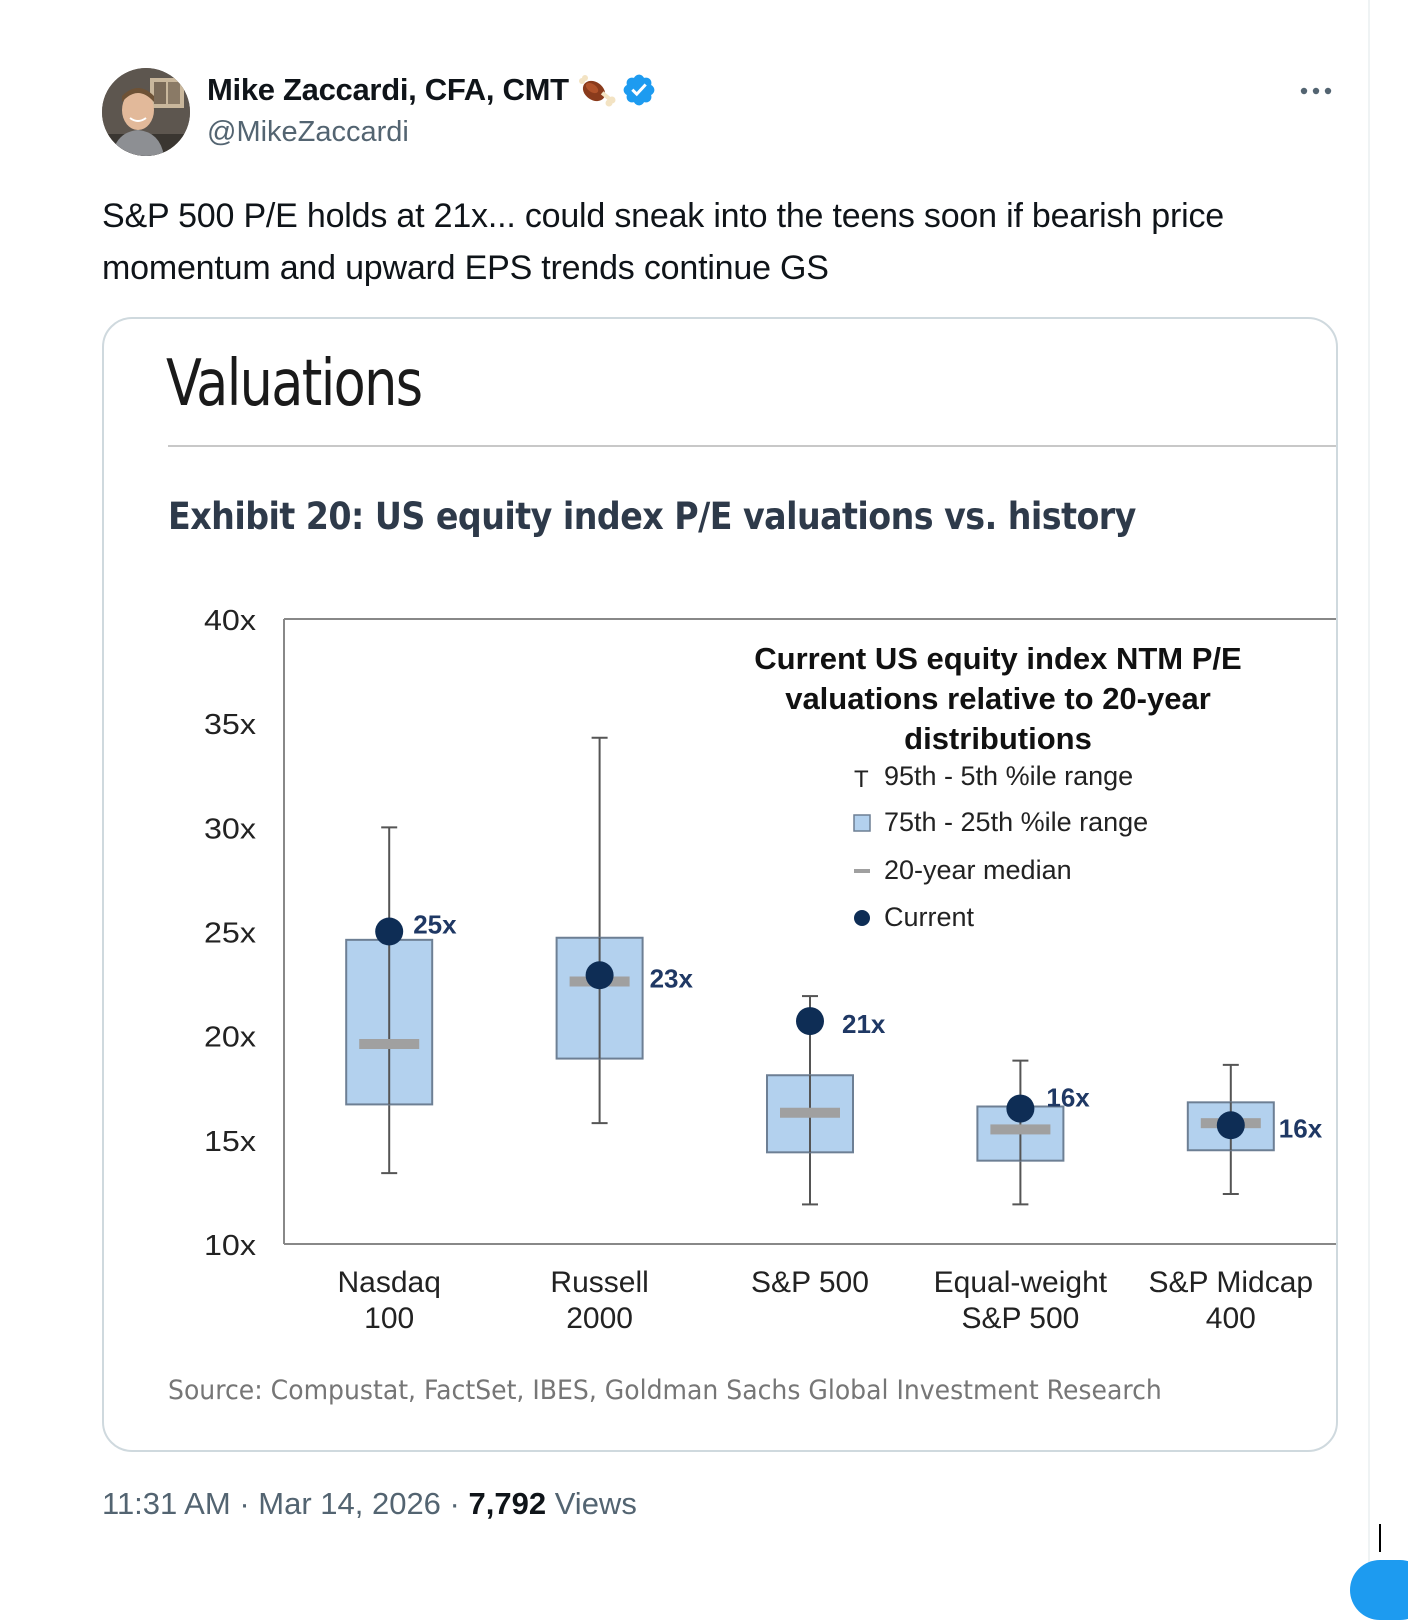 This screenshot has height=1620, width=1408. Describe the element at coordinates (1021, 1282) in the screenshot. I see `x-category-label: Equal-weight` at that location.